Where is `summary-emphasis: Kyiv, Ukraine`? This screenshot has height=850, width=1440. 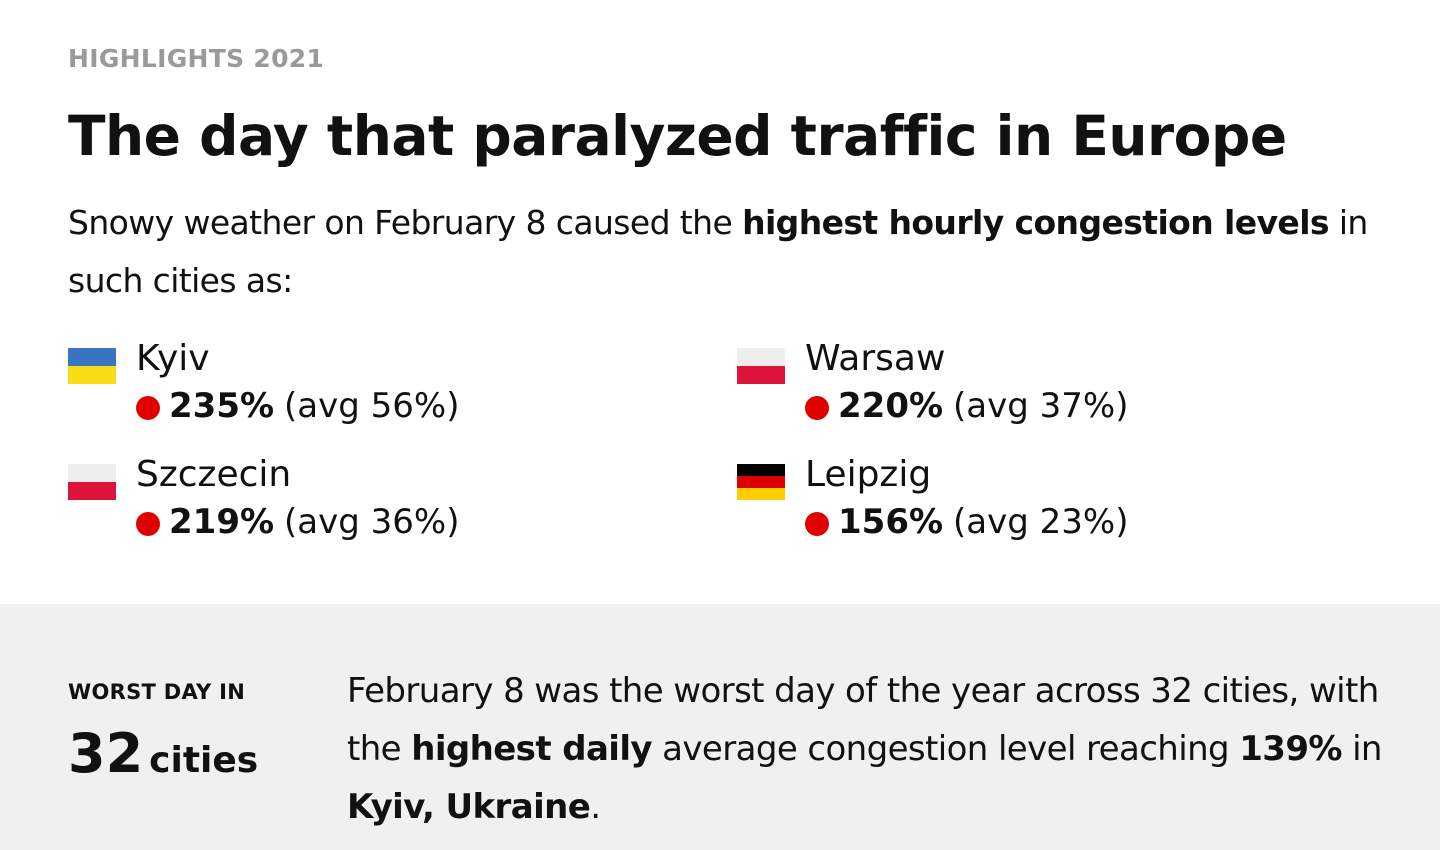 summary-emphasis: Kyiv, Ukraine is located at coordinates (469, 807).